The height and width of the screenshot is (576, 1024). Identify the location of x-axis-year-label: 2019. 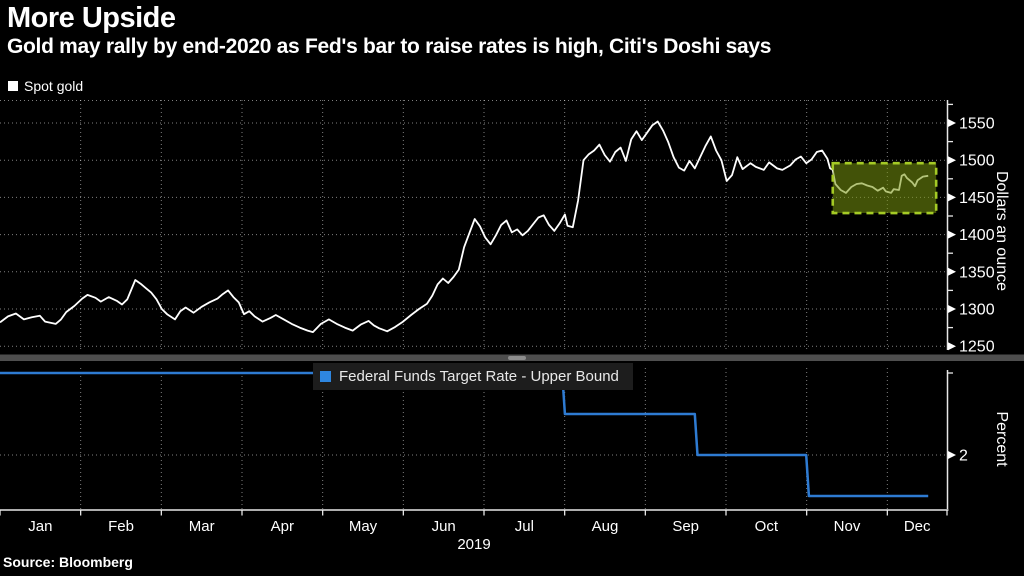
(474, 544).